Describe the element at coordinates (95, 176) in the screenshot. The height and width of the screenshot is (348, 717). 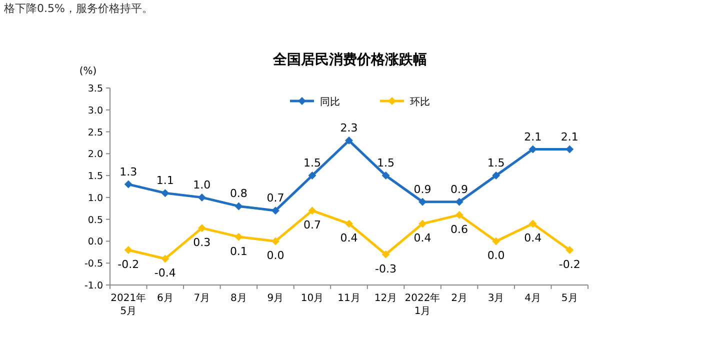
I see `y-tick-label: 1.5` at that location.